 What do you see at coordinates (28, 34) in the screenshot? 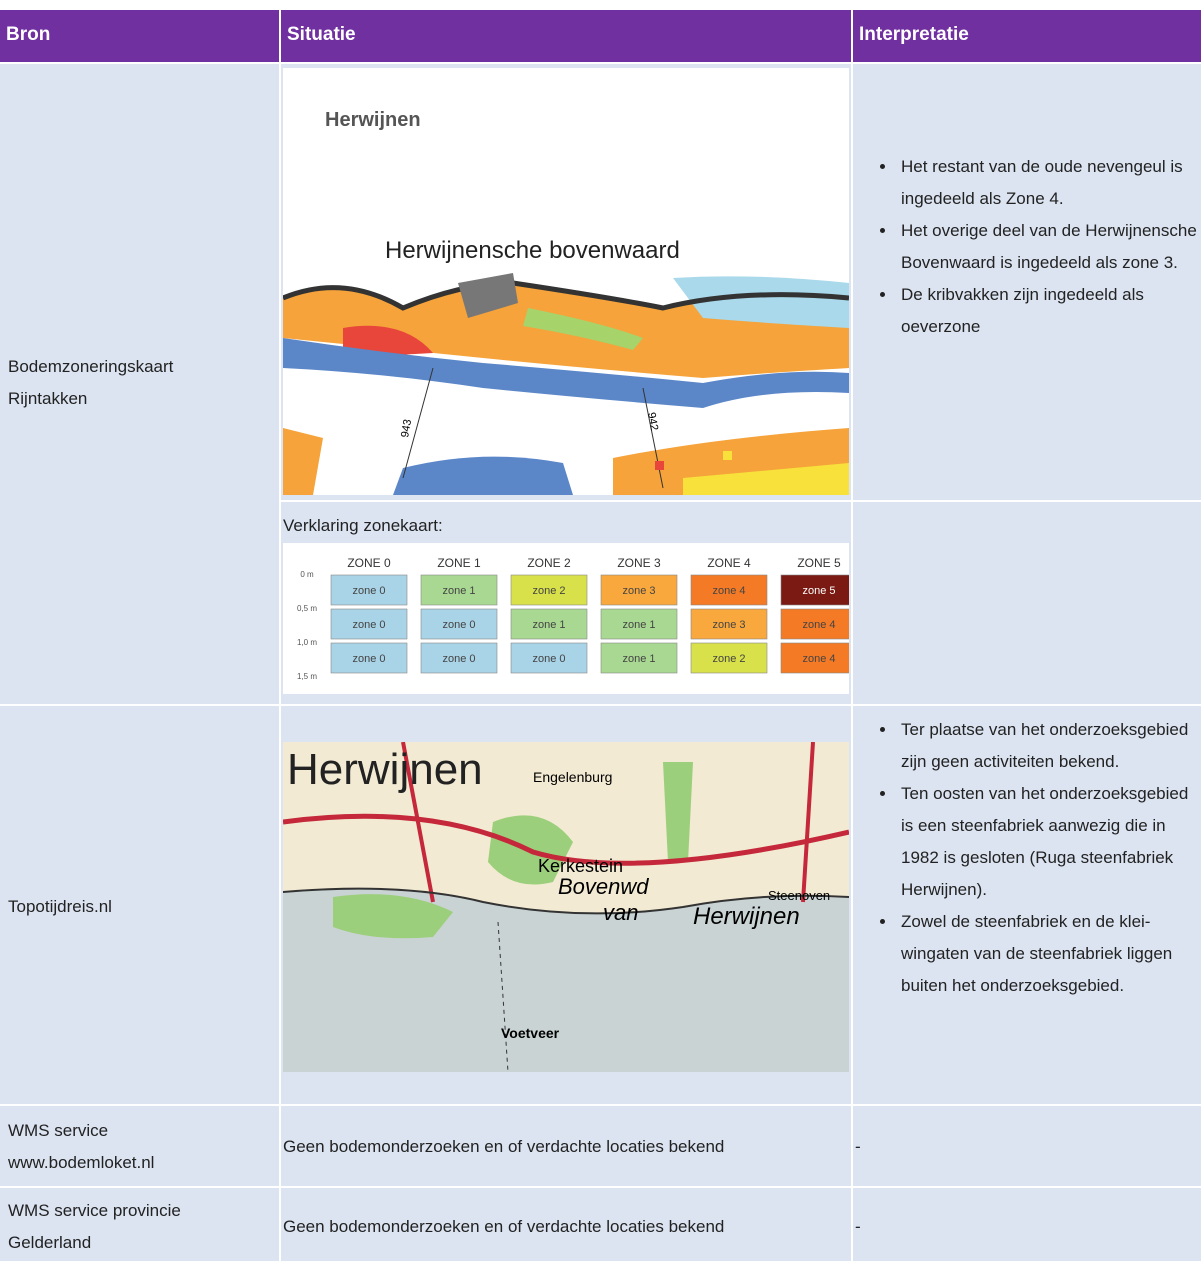
I see `header-text: Bron` at bounding box center [28, 34].